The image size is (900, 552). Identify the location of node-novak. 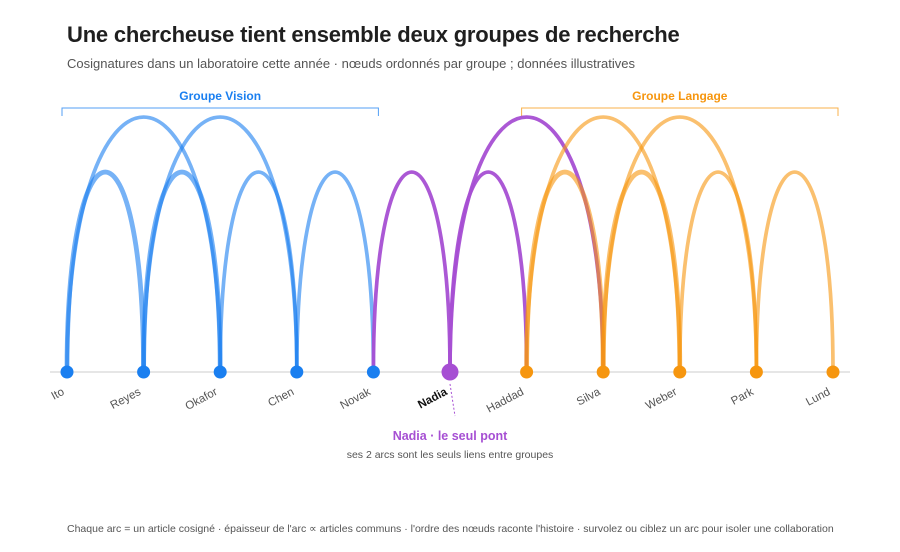
(373, 372).